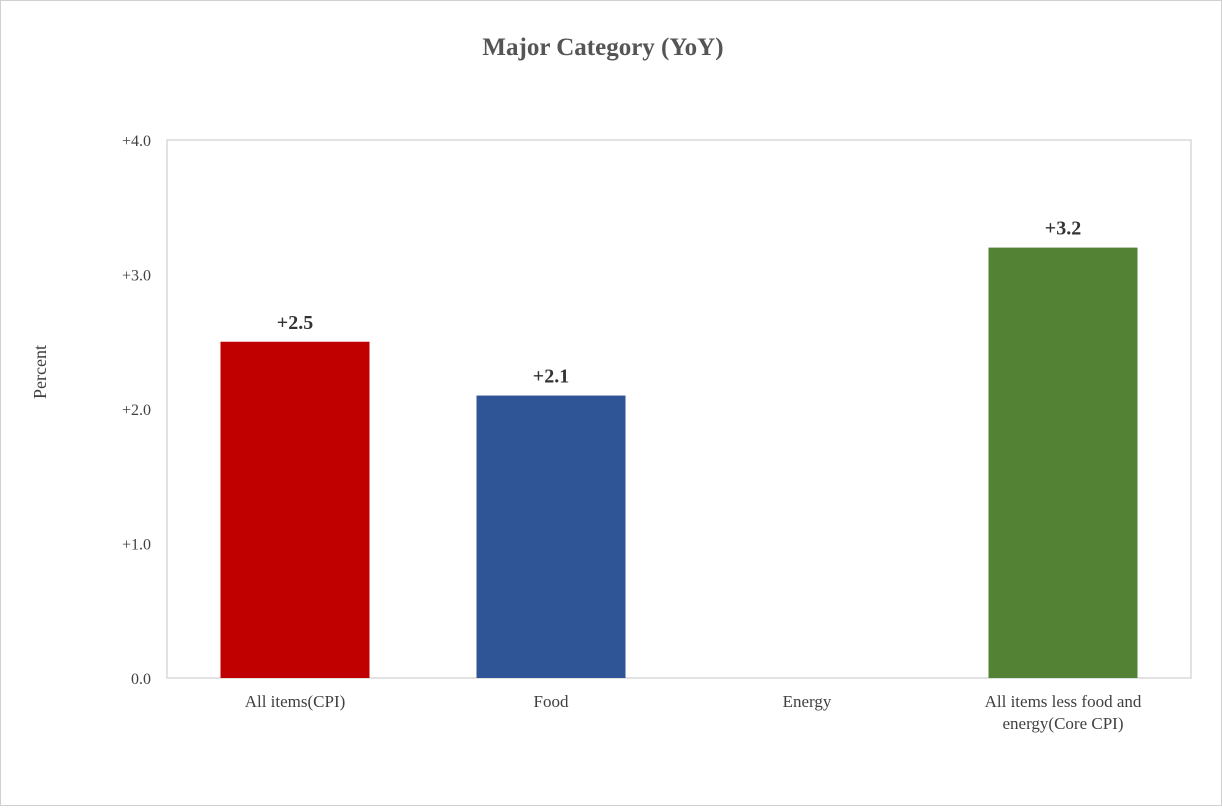 The height and width of the screenshot is (810, 1222). Describe the element at coordinates (40, 372) in the screenshot. I see `y-axis-label: Percent` at that location.